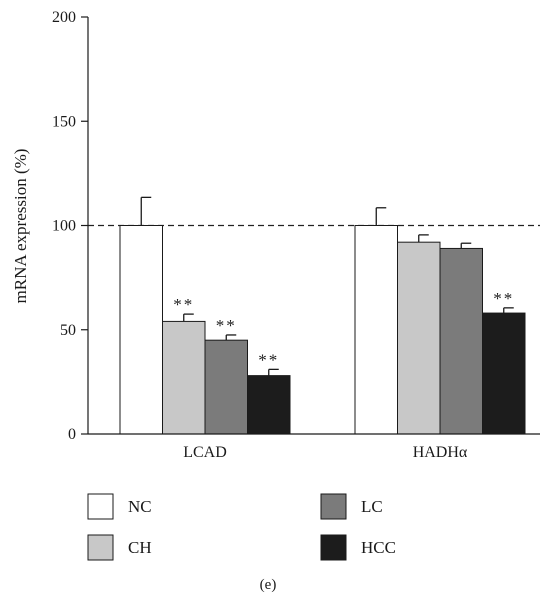 The width and height of the screenshot is (547, 599). I want to click on legend-swatch-nc, so click(100, 506).